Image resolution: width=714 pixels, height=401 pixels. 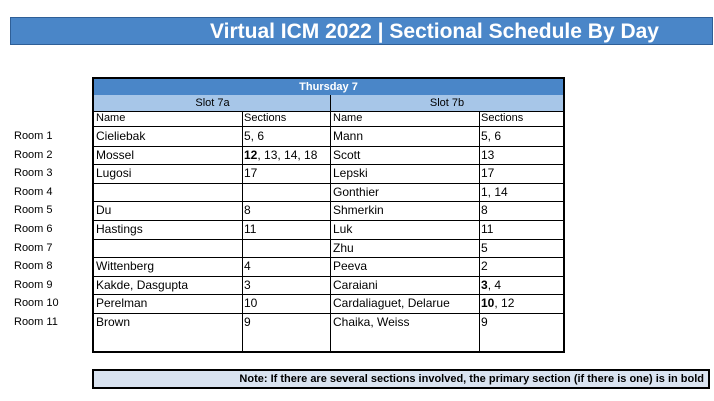 What do you see at coordinates (247, 322) in the screenshot?
I see `sections-7a: 9` at bounding box center [247, 322].